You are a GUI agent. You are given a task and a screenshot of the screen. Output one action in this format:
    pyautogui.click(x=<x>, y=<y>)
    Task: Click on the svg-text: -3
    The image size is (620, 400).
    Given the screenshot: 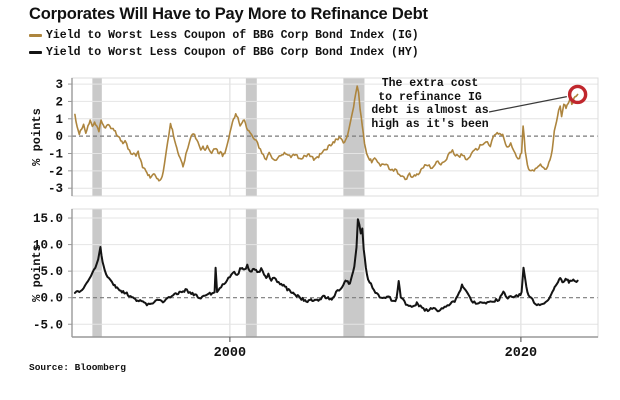 What is the action you would take?
    pyautogui.click(x=55, y=189)
    